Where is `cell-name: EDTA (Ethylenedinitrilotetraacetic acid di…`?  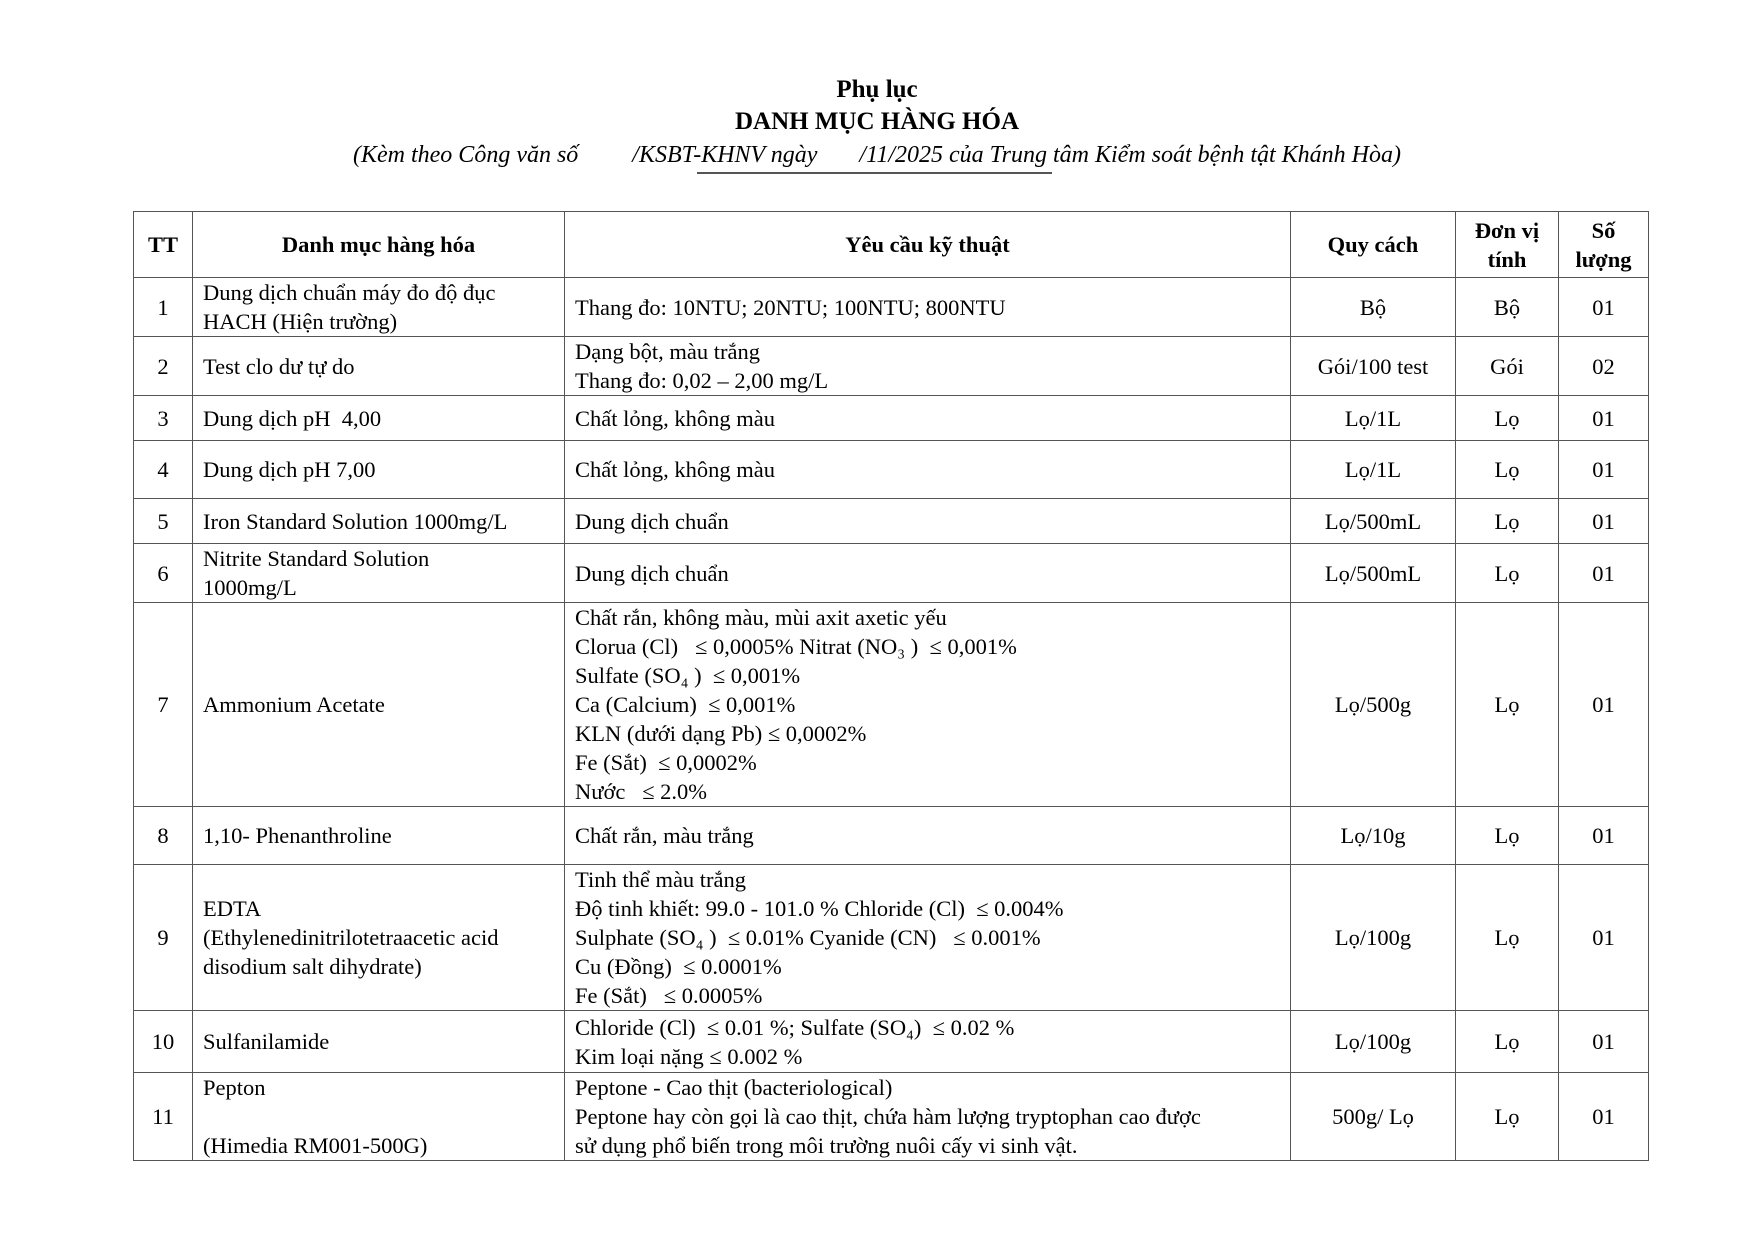 cell-name: EDTA (Ethylenedinitrilotetraacetic acid di… is located at coordinates (378, 937).